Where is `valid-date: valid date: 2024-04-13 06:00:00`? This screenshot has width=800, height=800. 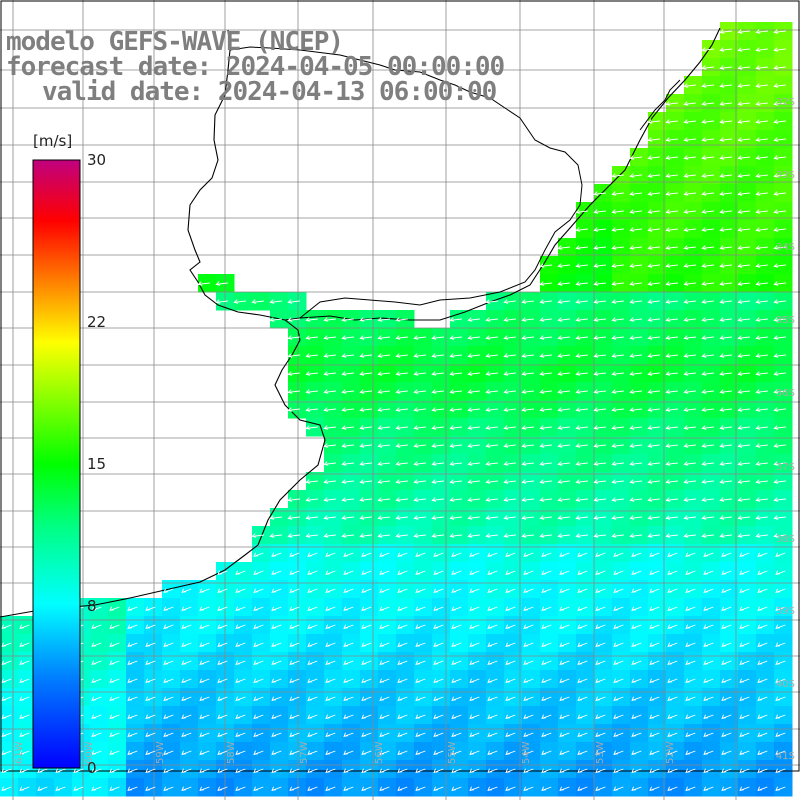 valid-date: valid date: 2024-04-13 06:00:00 is located at coordinates (269, 92).